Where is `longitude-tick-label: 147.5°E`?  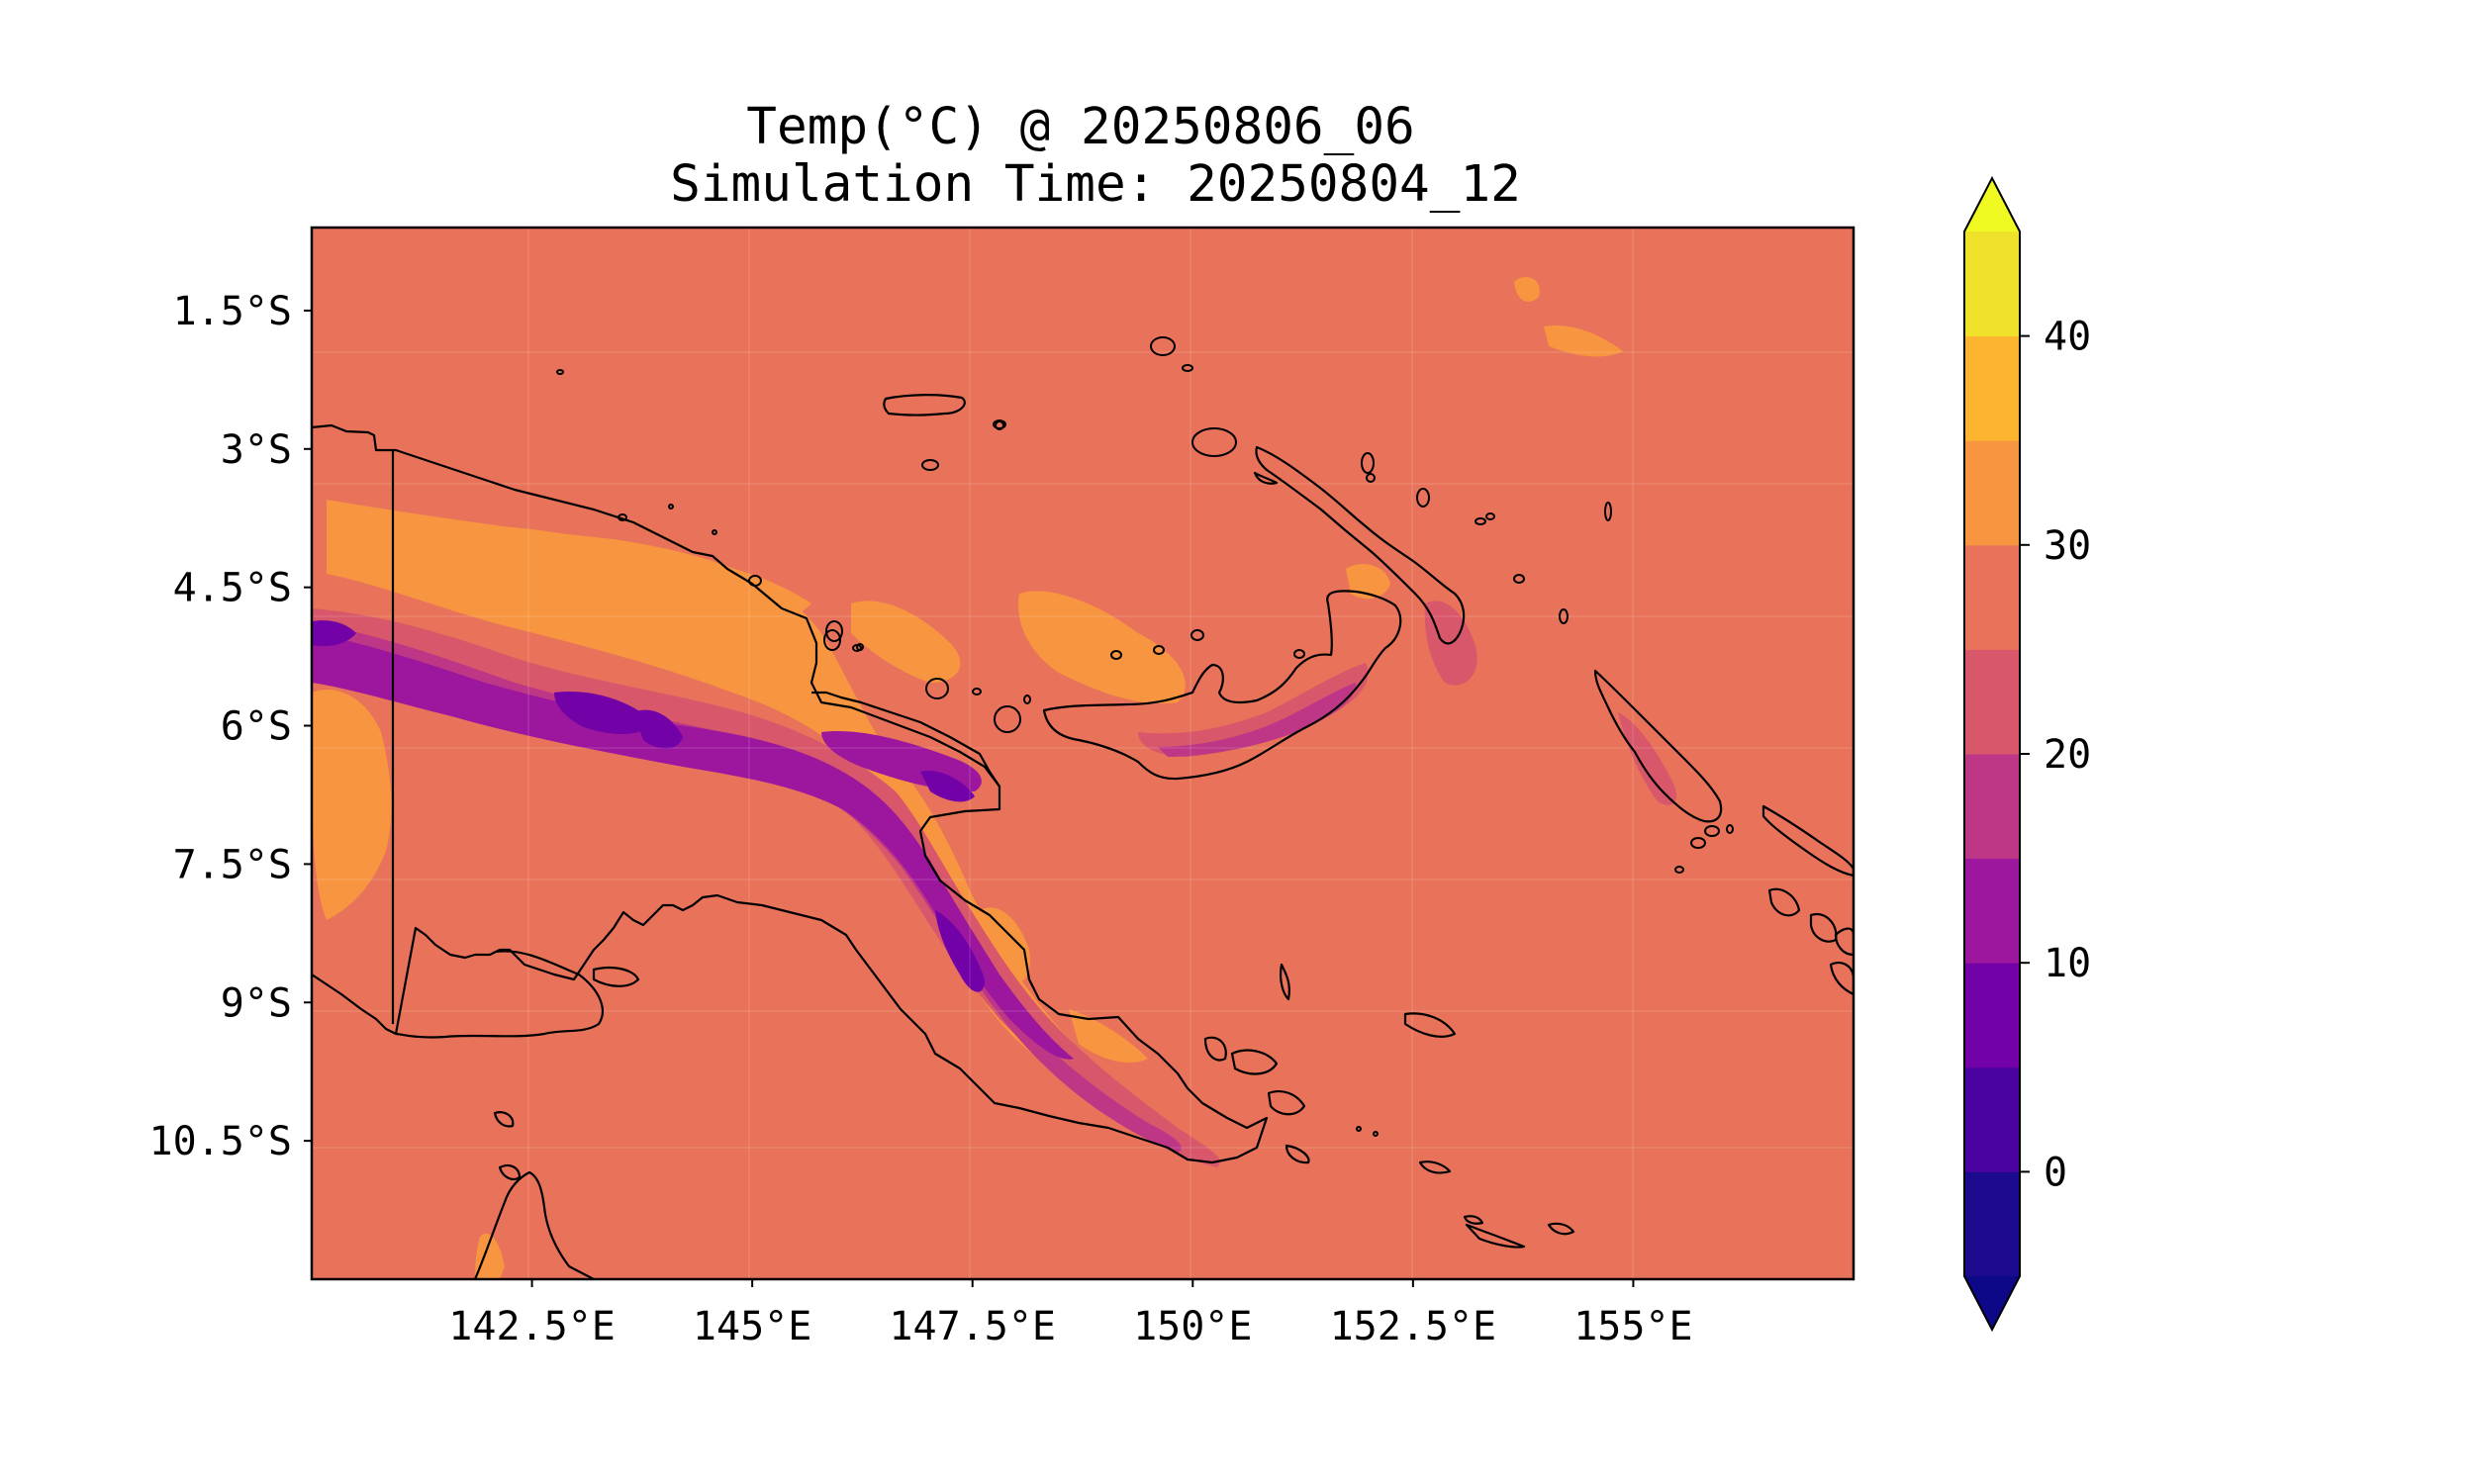 longitude-tick-label: 147.5°E is located at coordinates (973, 1326).